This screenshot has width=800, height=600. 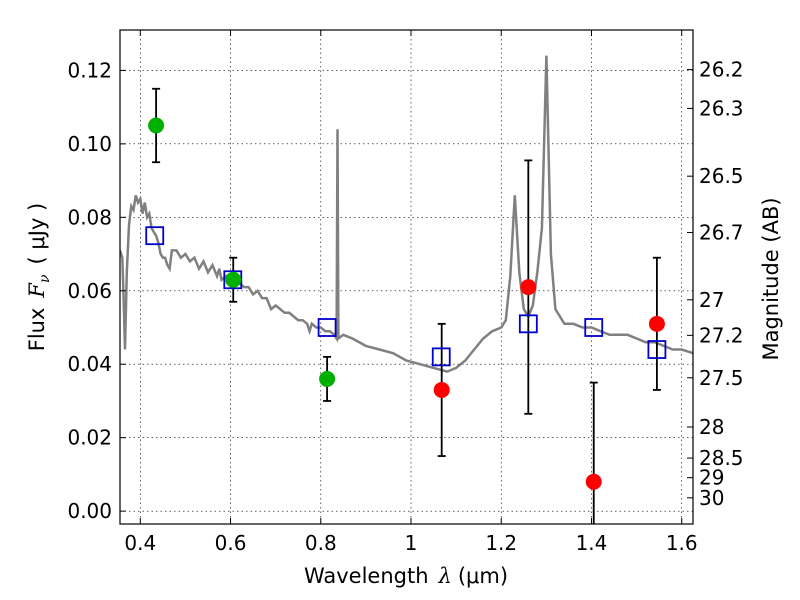 I want to click on y2-axis-title: Magnitude (AB), so click(x=771, y=278).